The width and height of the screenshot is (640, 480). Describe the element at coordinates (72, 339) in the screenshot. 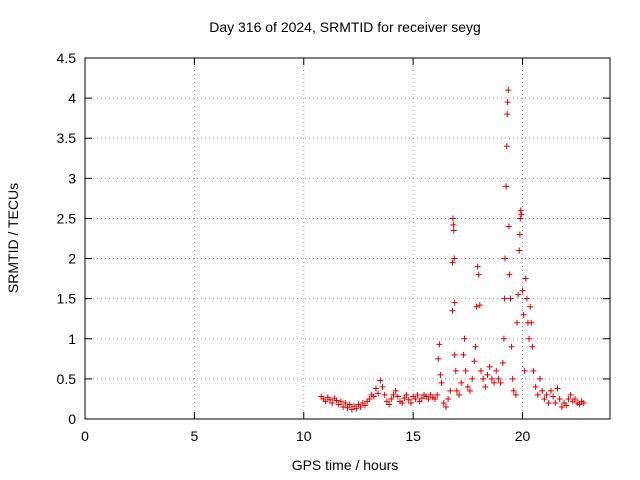

I see `y-tick-label: 1` at that location.